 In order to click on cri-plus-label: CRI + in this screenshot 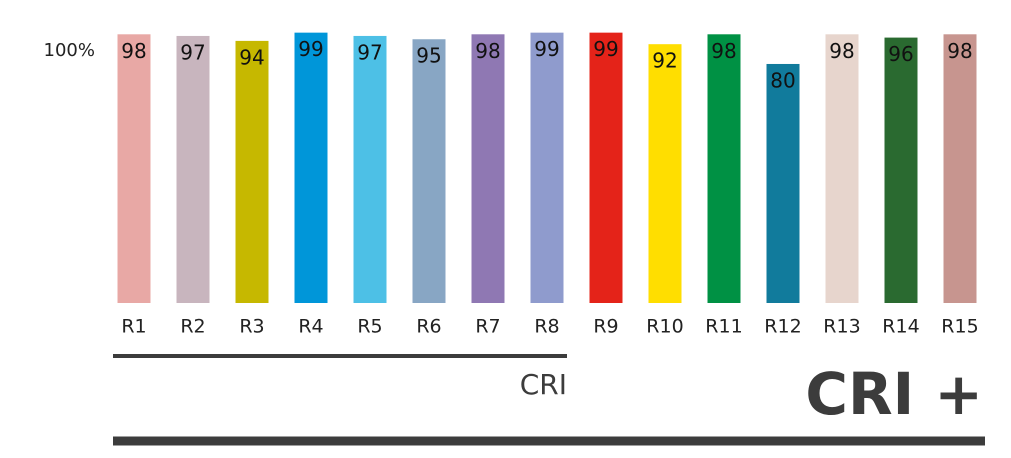, I will do `click(894, 394)`.